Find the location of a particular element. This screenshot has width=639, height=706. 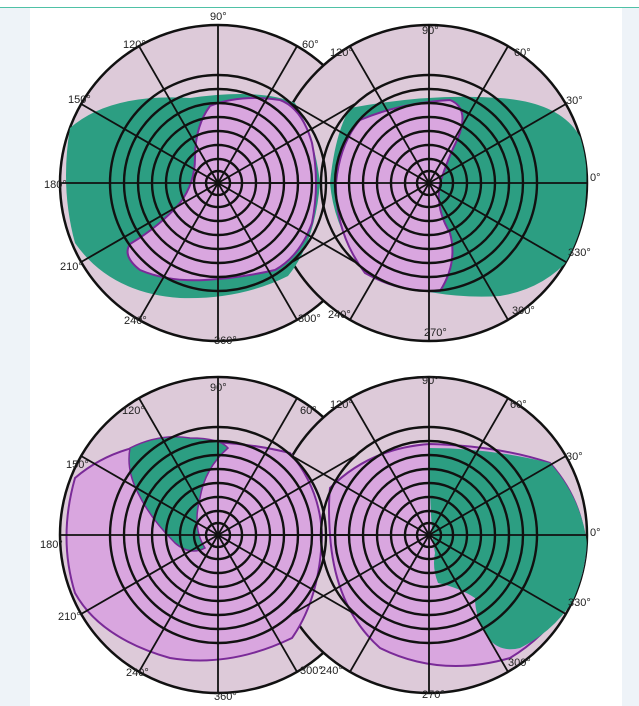

bl-label-360: 360° is located at coordinates (225, 697).